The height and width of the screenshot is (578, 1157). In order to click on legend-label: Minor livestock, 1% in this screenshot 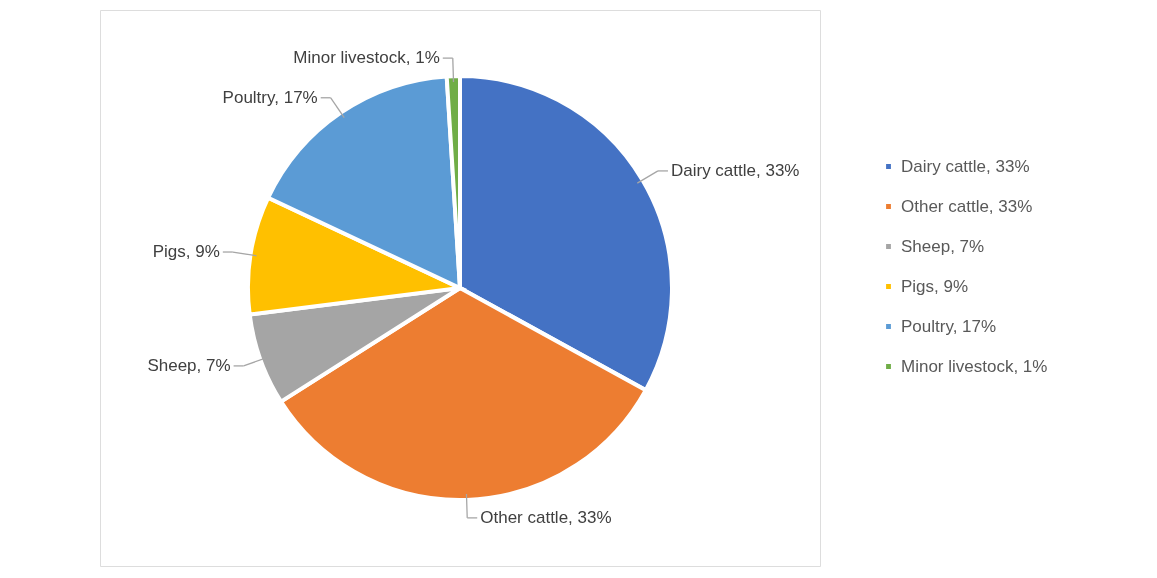, I will do `click(974, 366)`.